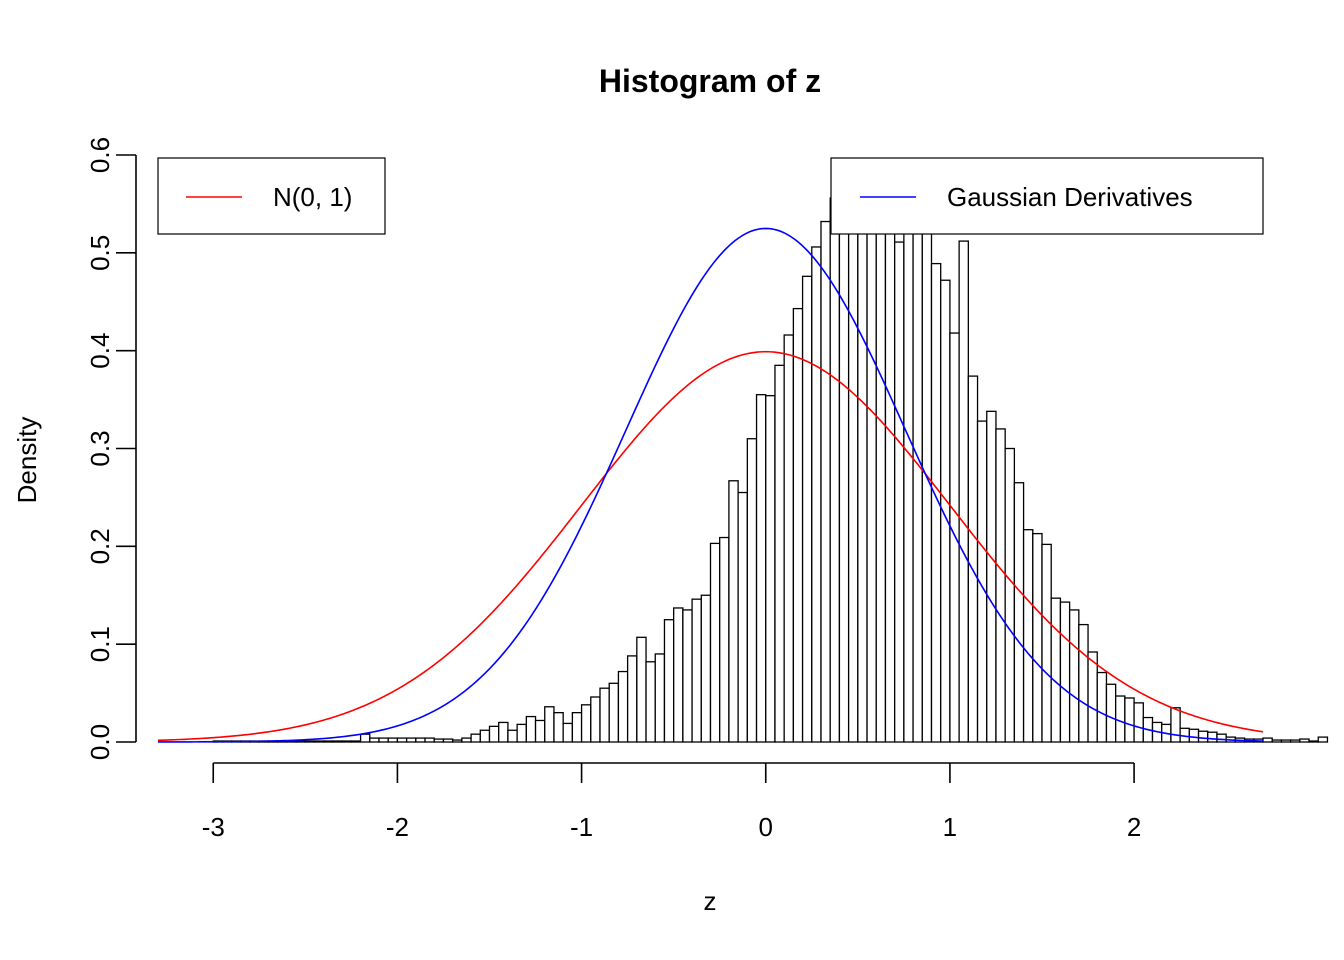 This screenshot has height=960, width=1344. I want to click on x-tick-label: -3, so click(213, 827).